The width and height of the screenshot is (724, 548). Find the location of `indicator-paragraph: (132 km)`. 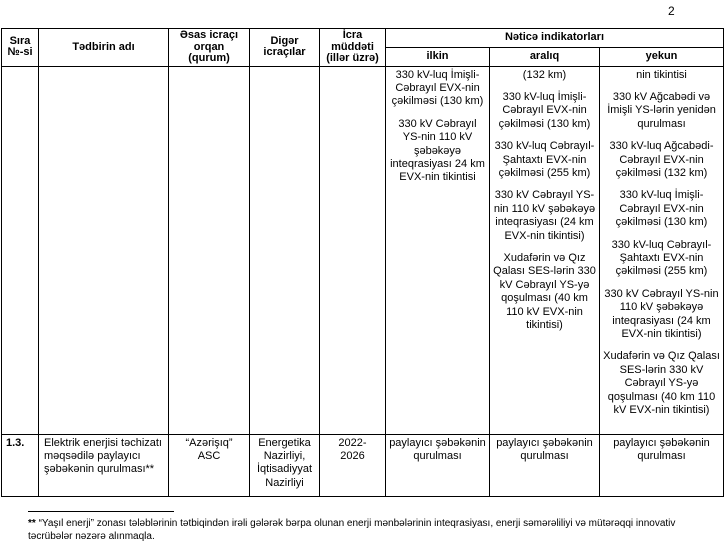

indicator-paragraph: (132 km) is located at coordinates (544, 74).